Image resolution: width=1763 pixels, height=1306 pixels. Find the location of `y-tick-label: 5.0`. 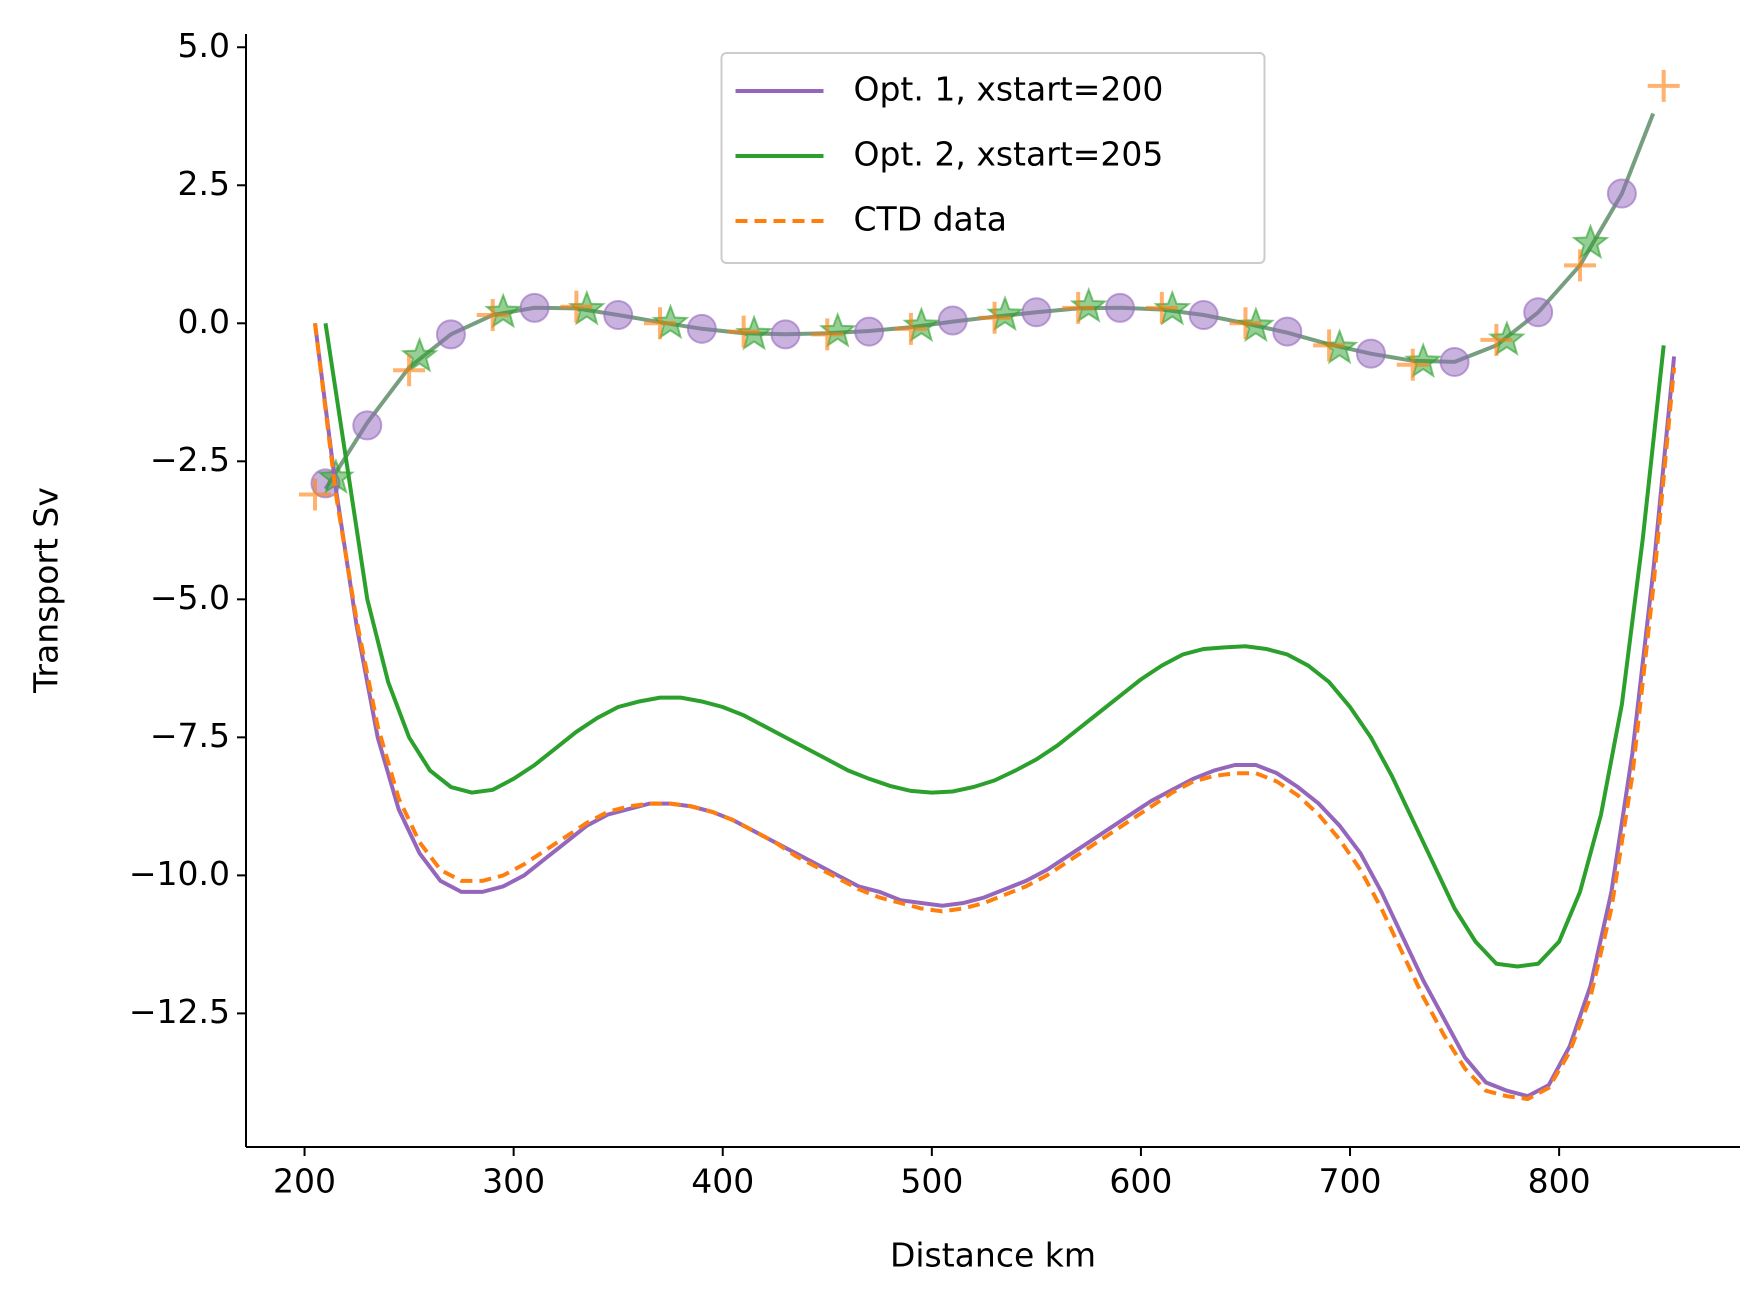

y-tick-label: 5.0 is located at coordinates (204, 45).